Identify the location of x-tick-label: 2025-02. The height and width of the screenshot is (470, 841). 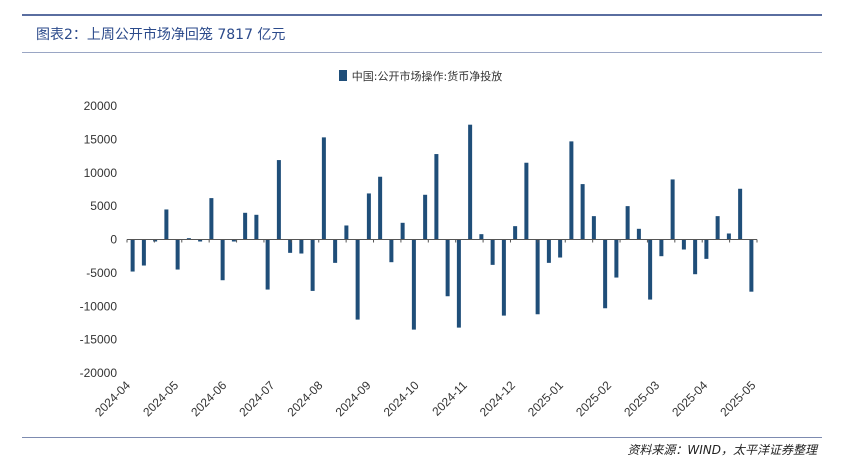
(593, 398).